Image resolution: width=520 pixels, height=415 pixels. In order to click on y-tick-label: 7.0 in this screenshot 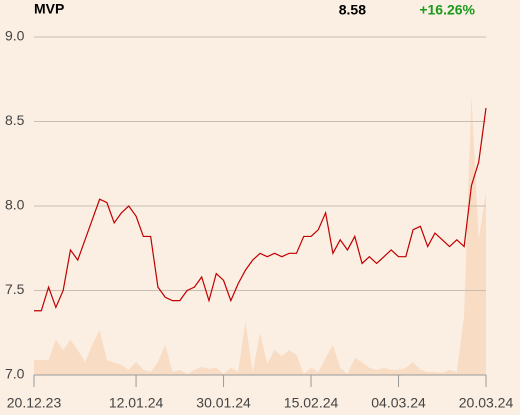, I will do `click(15, 374)`.